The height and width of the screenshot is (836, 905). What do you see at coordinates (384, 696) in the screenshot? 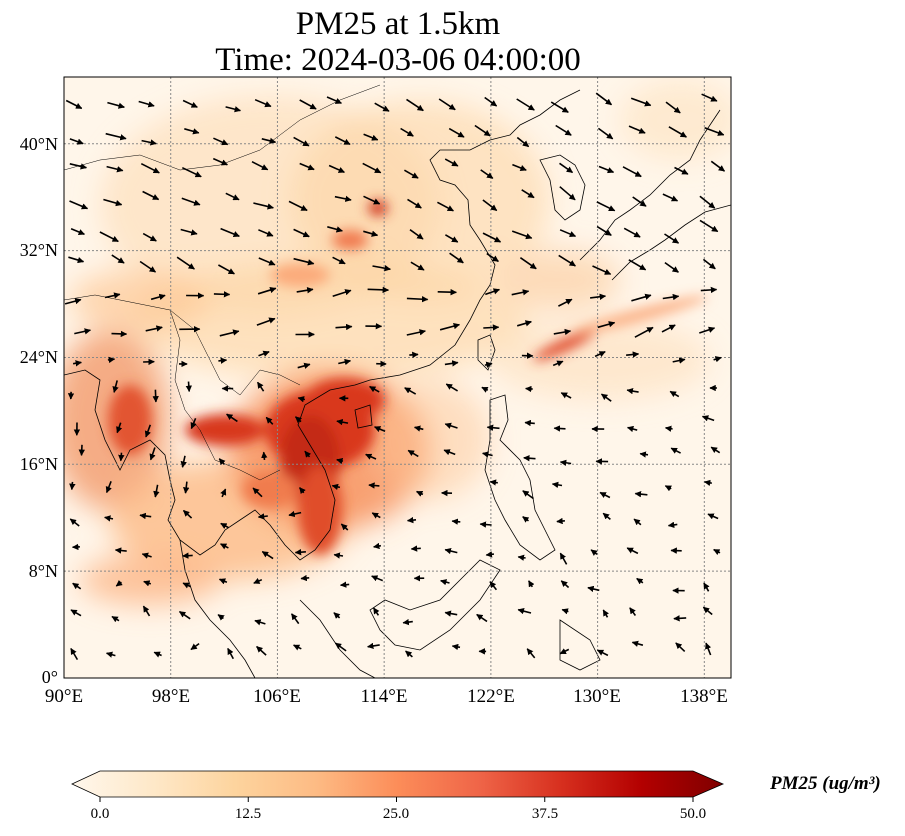
I see `lon-label-114e: 114°E` at bounding box center [384, 696].